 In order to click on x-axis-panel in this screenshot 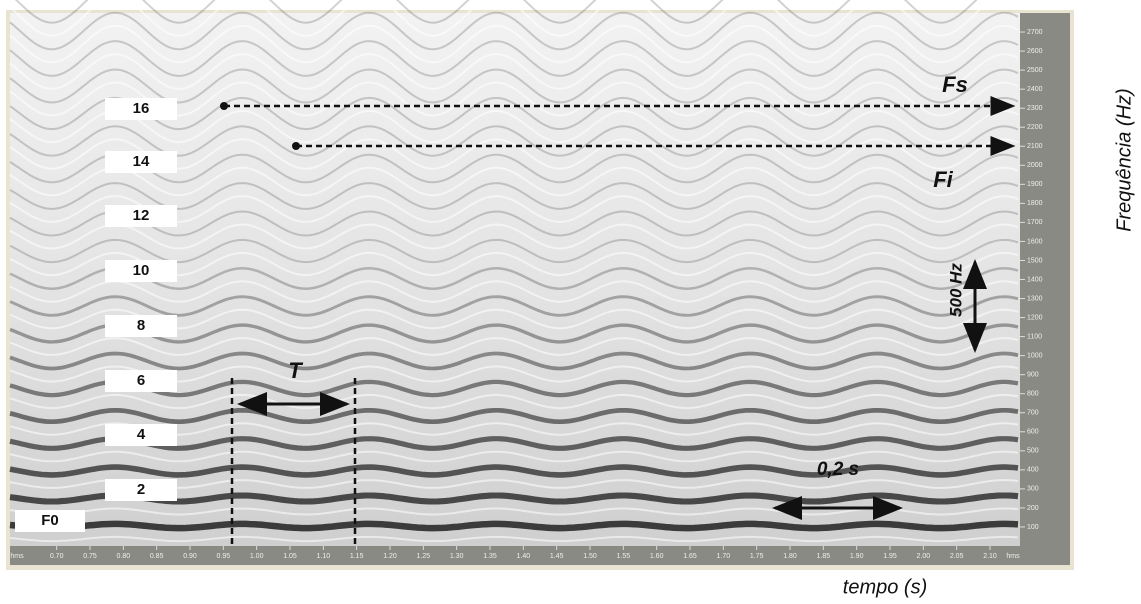, I will do `click(515, 555)`.